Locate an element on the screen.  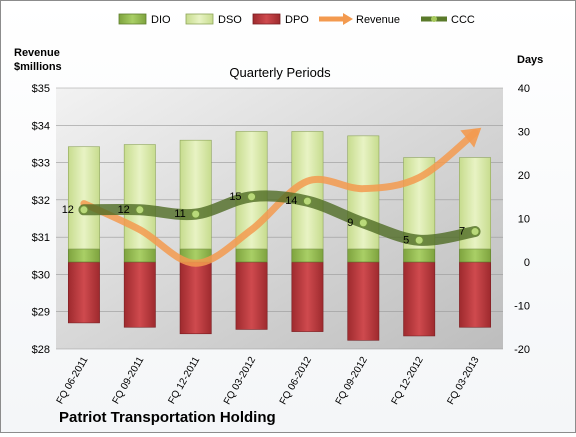
left-tick-label: $35 is located at coordinates (41, 89).